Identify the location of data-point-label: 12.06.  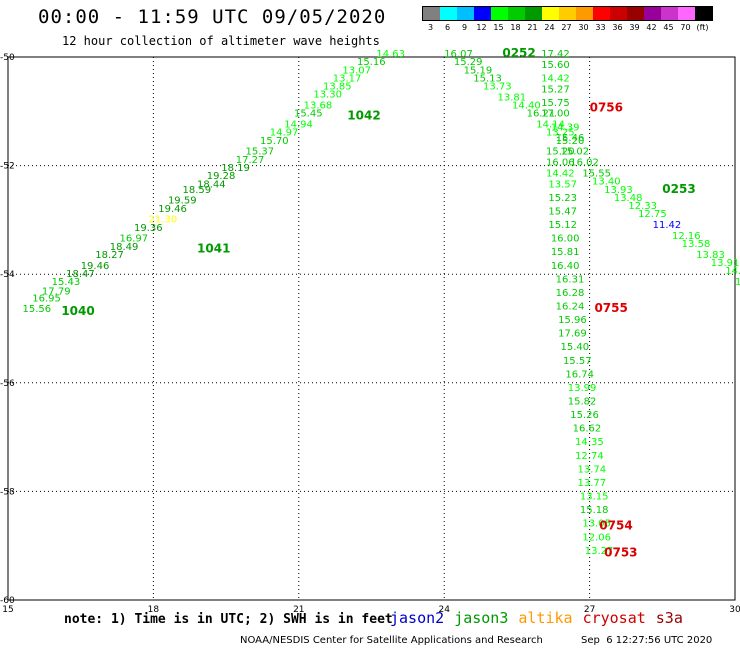
(596, 537).